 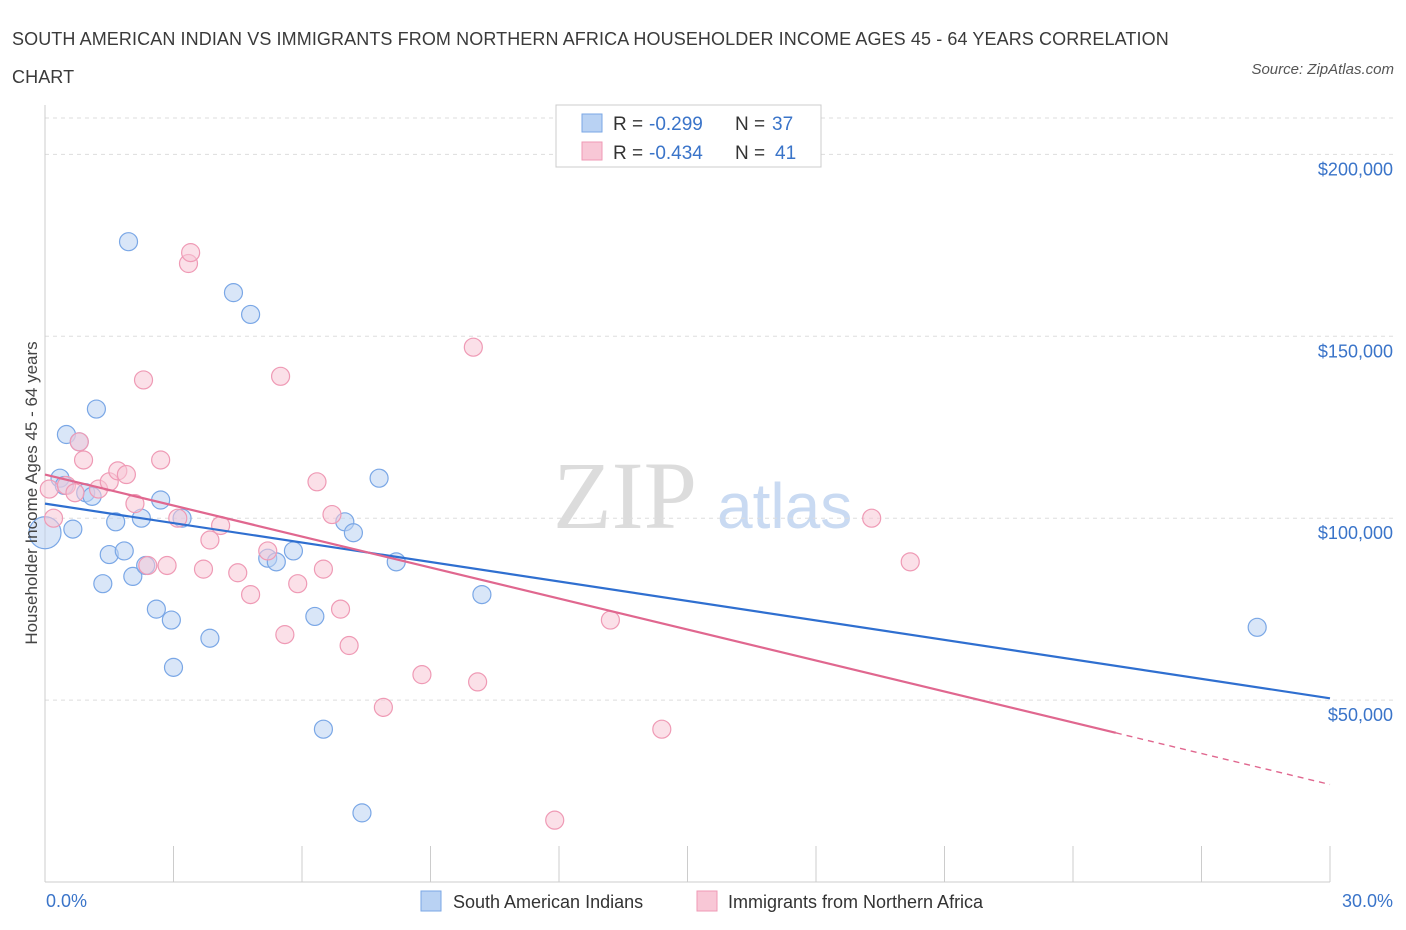 What do you see at coordinates (688, 136) in the screenshot?
I see `correlation-legend: R = -0.299 N = 37 R = -0.434 N = 41` at bounding box center [688, 136].